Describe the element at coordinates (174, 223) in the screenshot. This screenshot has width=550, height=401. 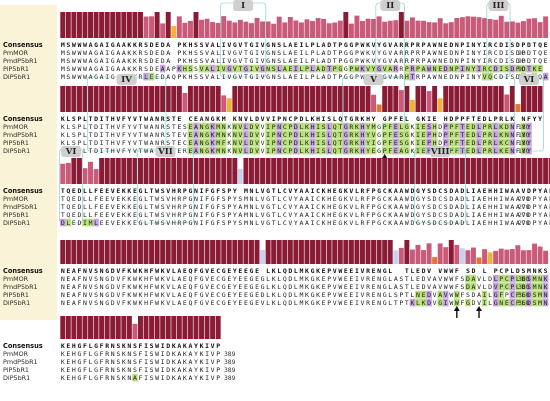
I see `residue: H` at that location.